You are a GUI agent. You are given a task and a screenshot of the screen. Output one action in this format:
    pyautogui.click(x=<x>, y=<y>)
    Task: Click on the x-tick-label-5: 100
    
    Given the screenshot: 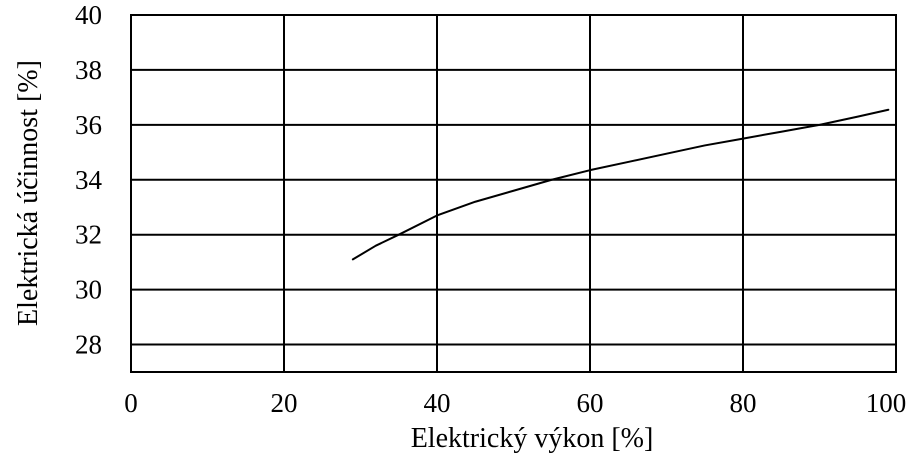 What is the action you would take?
    pyautogui.click(x=886, y=403)
    